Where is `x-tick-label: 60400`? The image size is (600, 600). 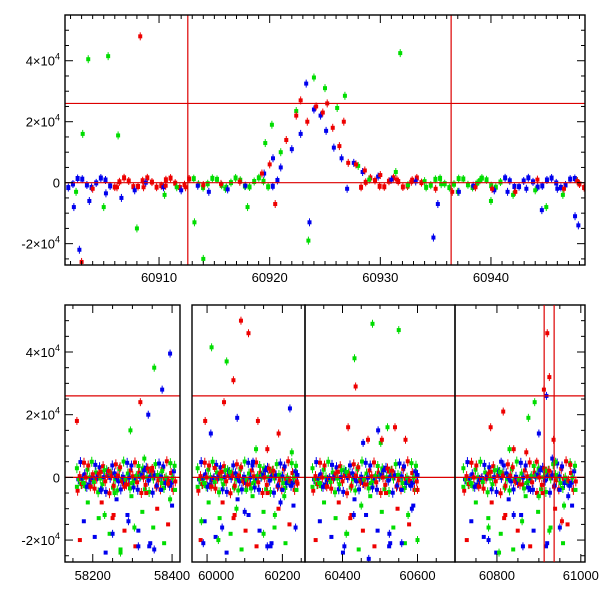
x-tick-label: 60400 is located at coordinates (342, 575).